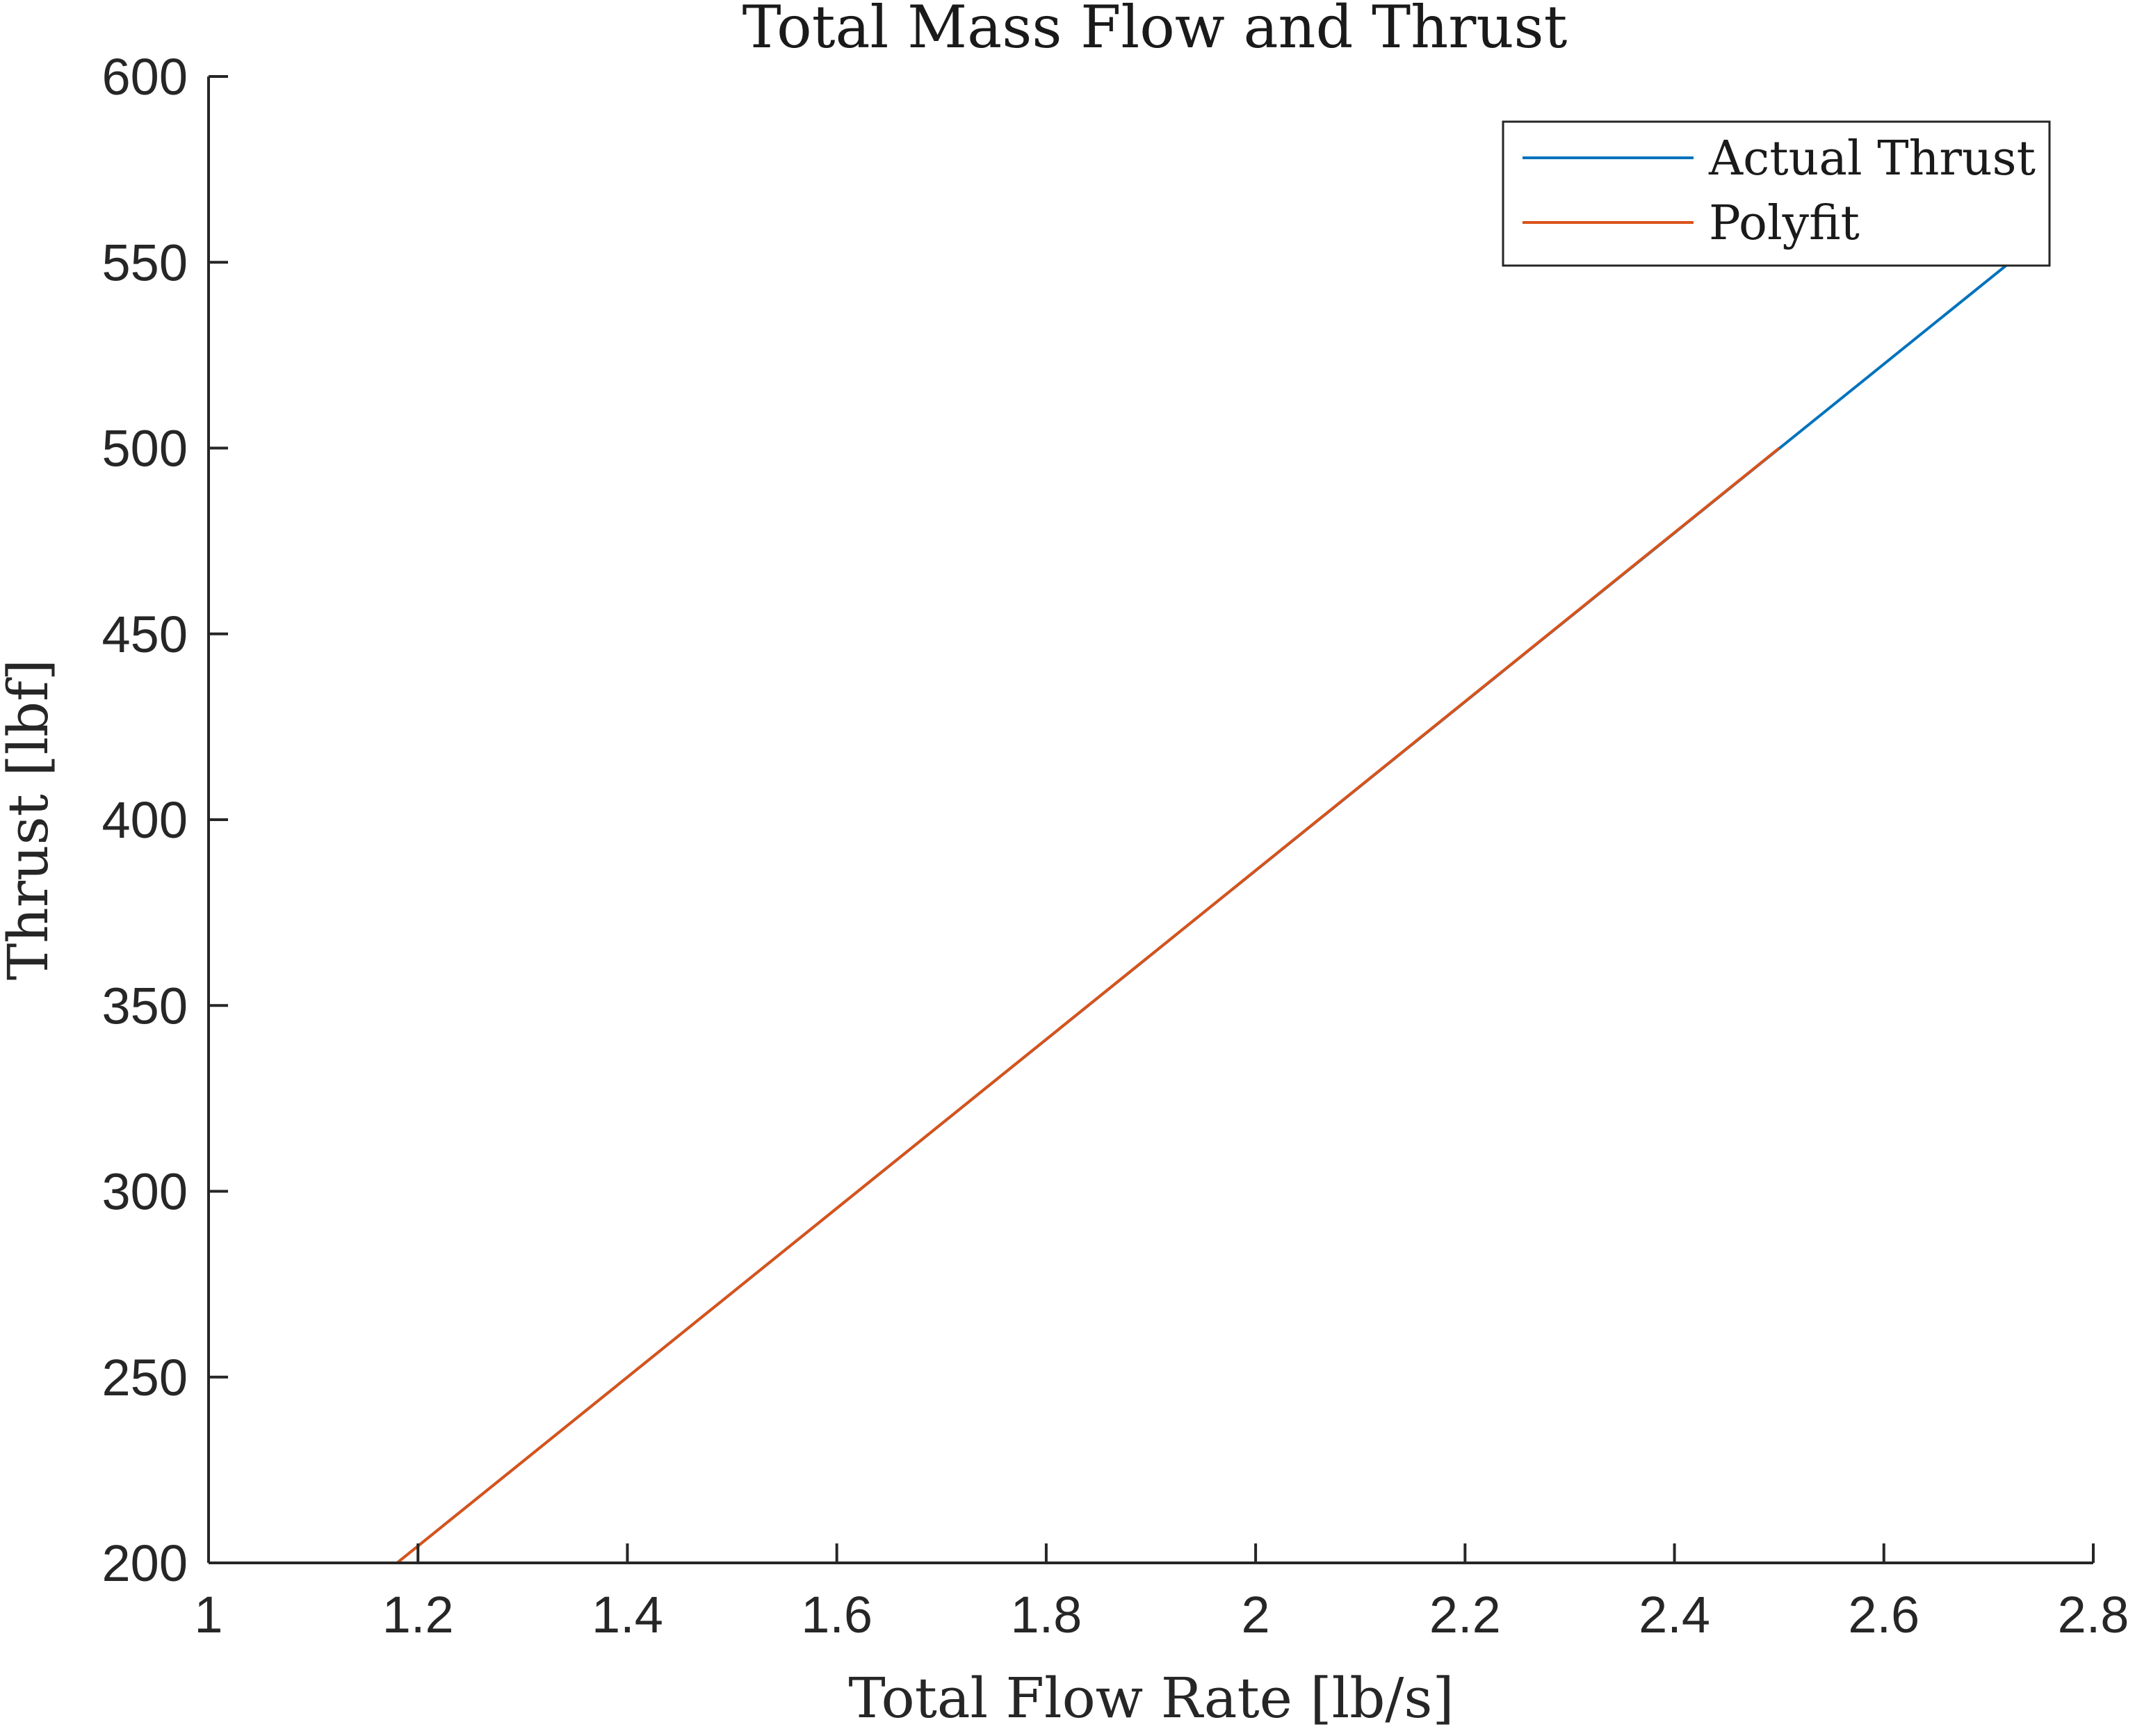 This screenshot has width=2135, height=1736. Describe the element at coordinates (145, 1377) in the screenshot. I see `y-tick-label: 250` at that location.